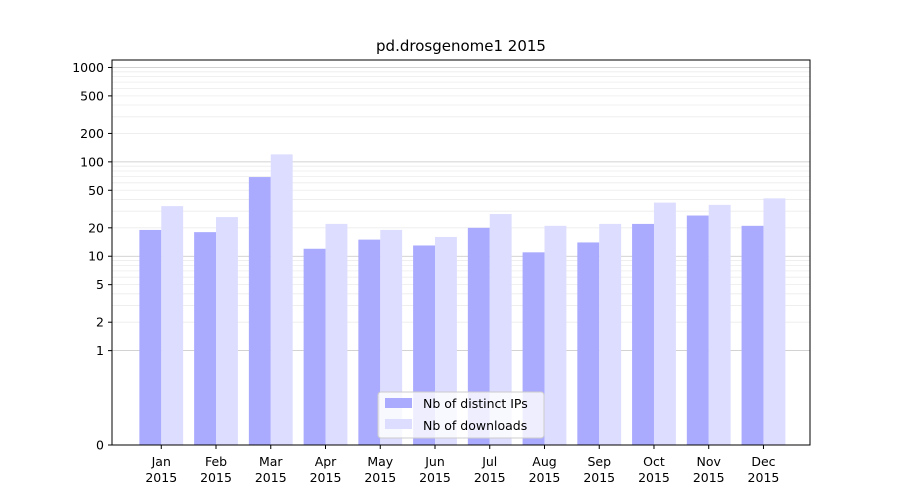  What do you see at coordinates (92, 161) in the screenshot?
I see `y-tick-label: 100` at bounding box center [92, 161].